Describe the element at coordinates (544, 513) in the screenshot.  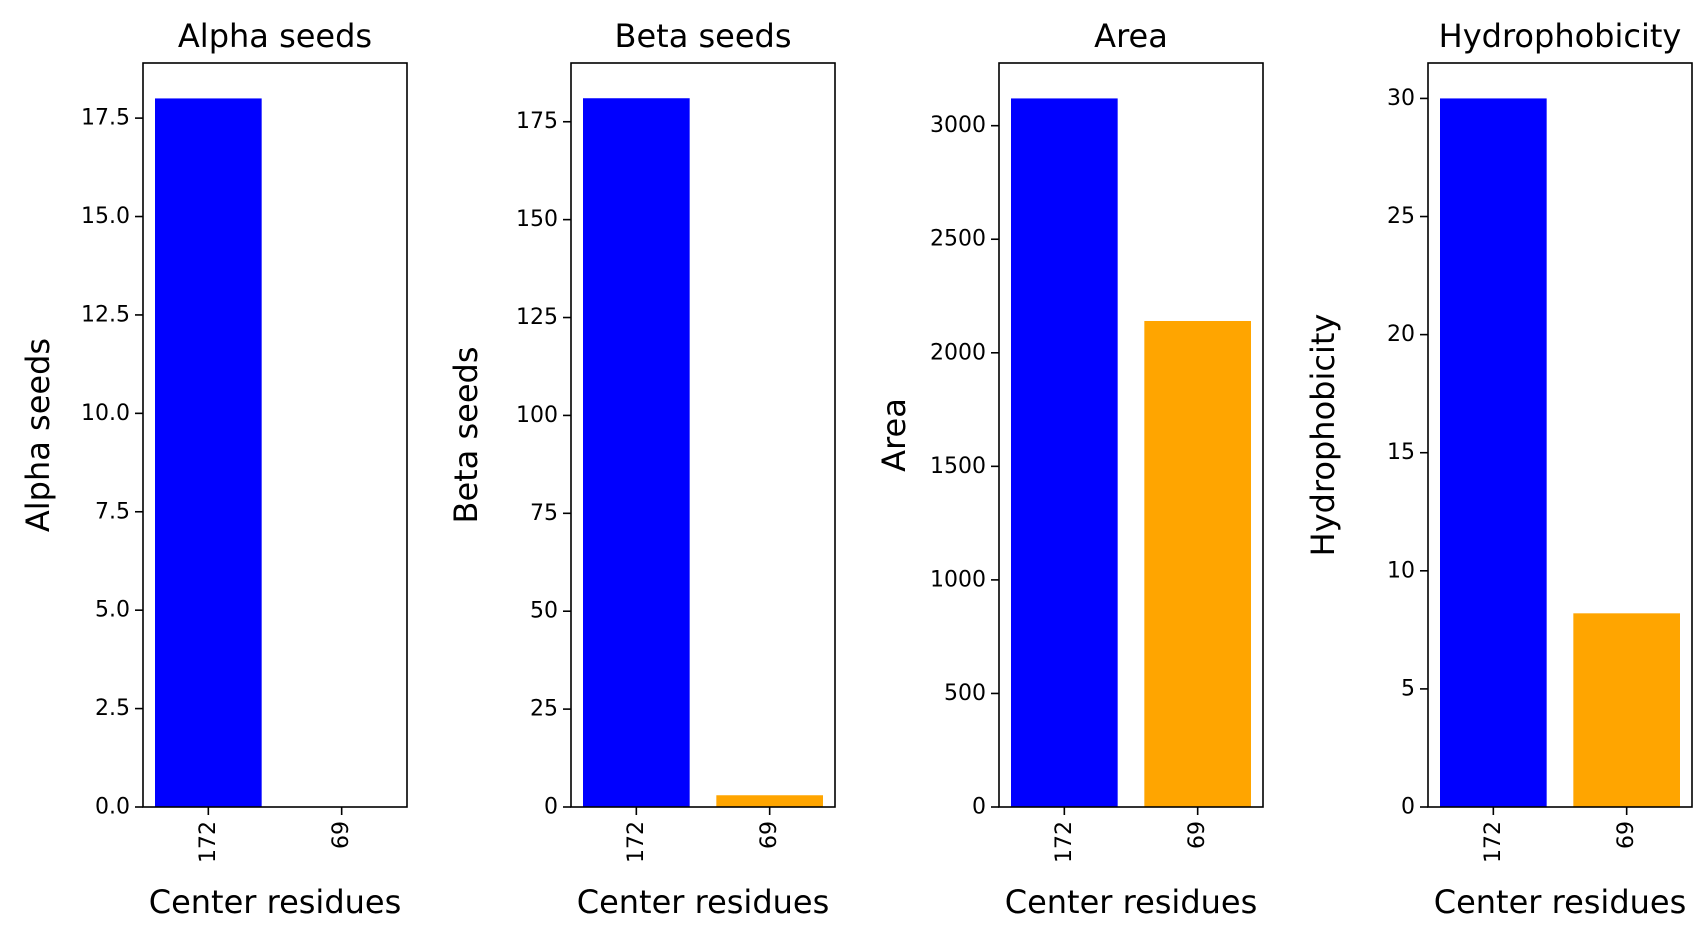
I see `y-tick-label: 75` at that location.